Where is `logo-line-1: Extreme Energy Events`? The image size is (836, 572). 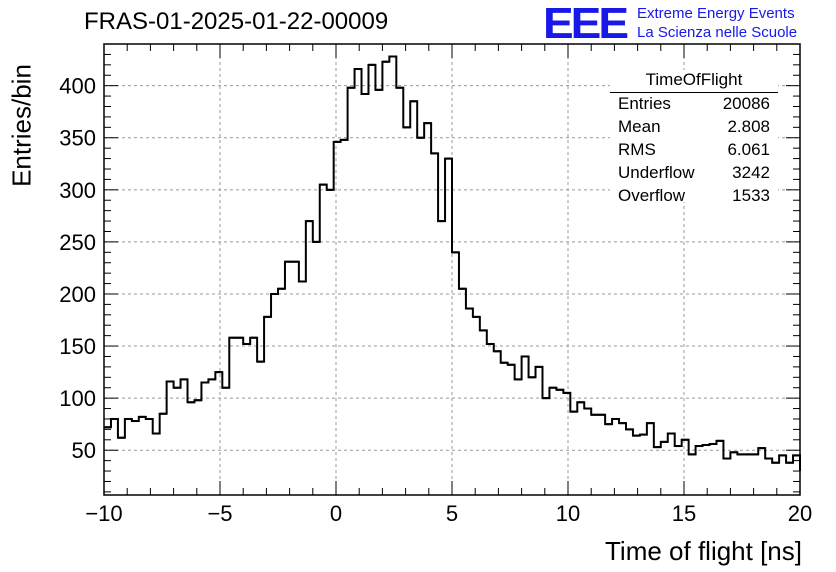
logo-line-1: Extreme Energy Events is located at coordinates (716, 13).